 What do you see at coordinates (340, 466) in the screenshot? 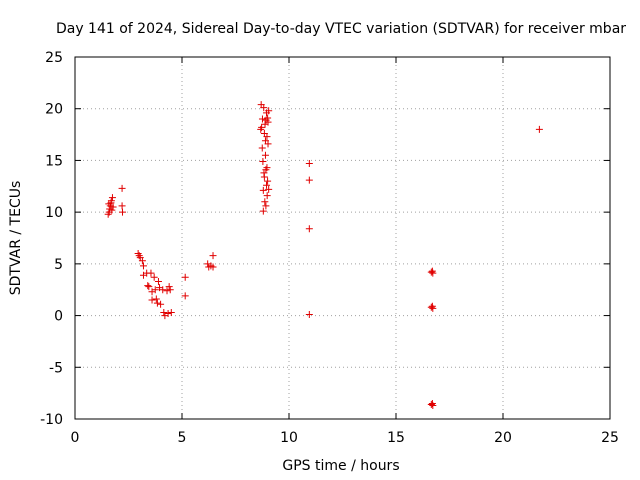
I see `x-axis-label: GPS time / hours` at bounding box center [340, 466].